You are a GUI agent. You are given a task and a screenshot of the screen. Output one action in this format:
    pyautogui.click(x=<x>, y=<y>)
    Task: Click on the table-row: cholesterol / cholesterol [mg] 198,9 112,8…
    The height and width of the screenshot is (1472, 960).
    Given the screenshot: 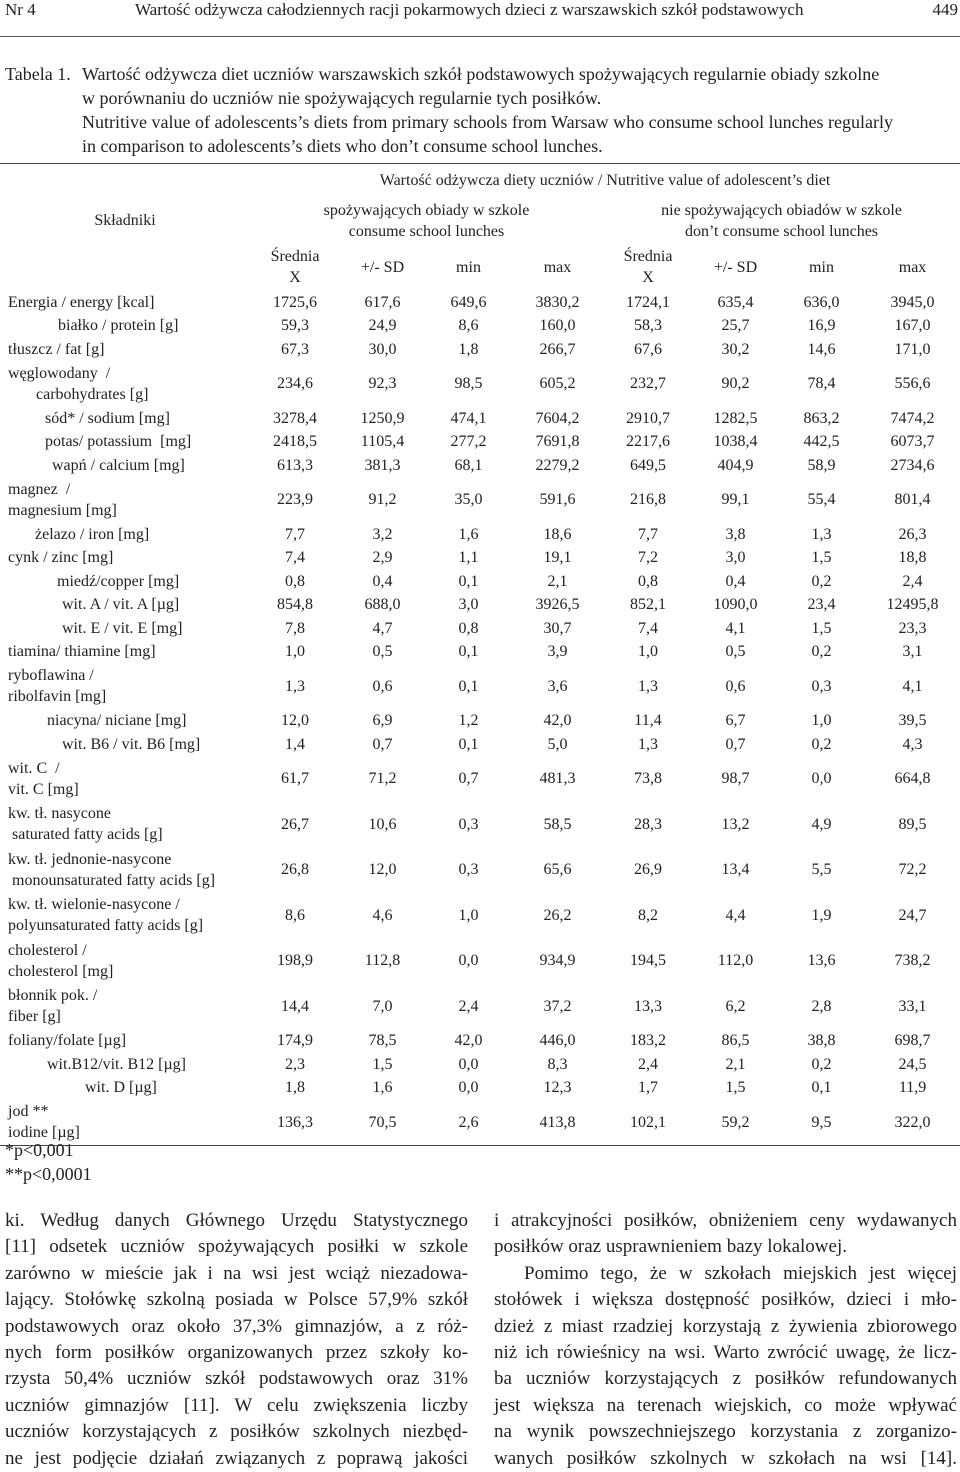 What is the action you would take?
    pyautogui.click(x=480, y=961)
    